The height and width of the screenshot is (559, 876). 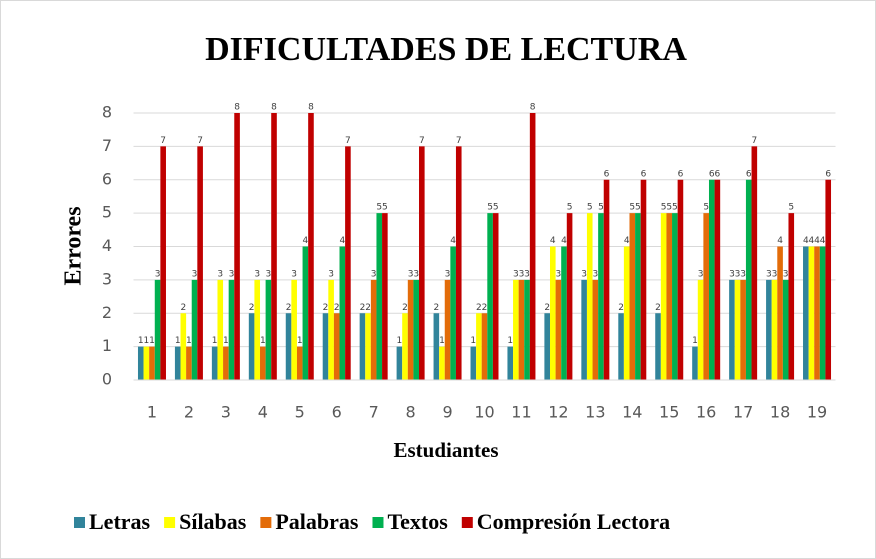 What do you see at coordinates (120, 521) in the screenshot?
I see `legend-label: Letras` at bounding box center [120, 521].